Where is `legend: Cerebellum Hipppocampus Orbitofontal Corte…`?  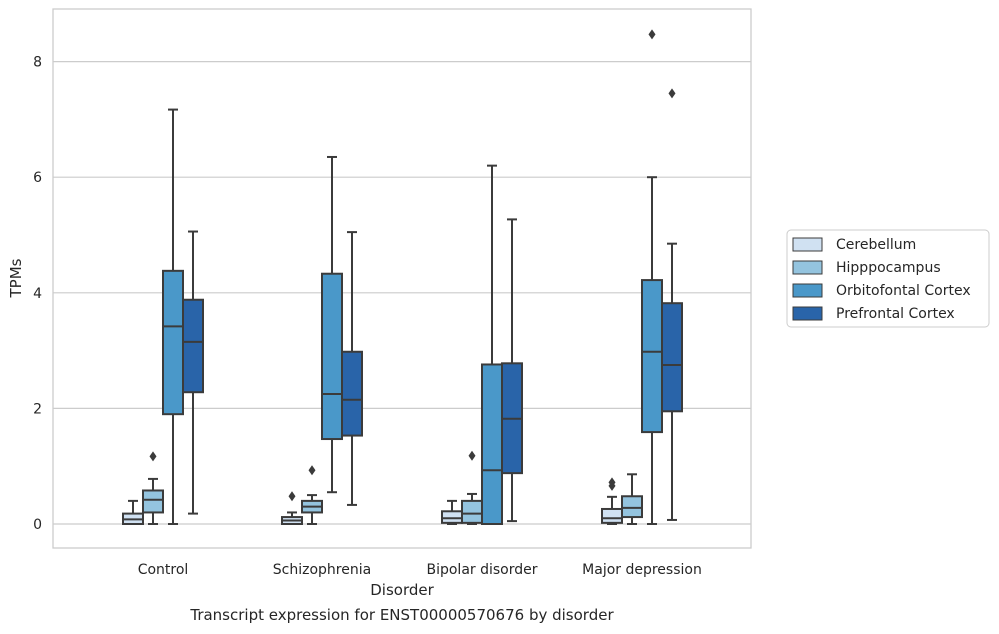 legend: Cerebellum Hipppocampus Orbitofontal Corte… is located at coordinates (888, 278).